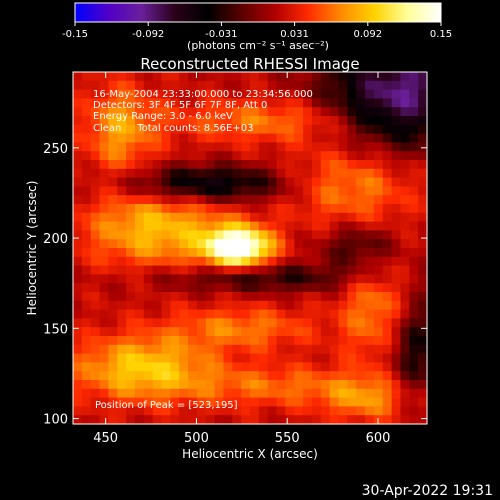 The width and height of the screenshot is (500, 500). I want to click on info-line-clean-counts: Clean Total counts: 8.56E+03, so click(173, 128).